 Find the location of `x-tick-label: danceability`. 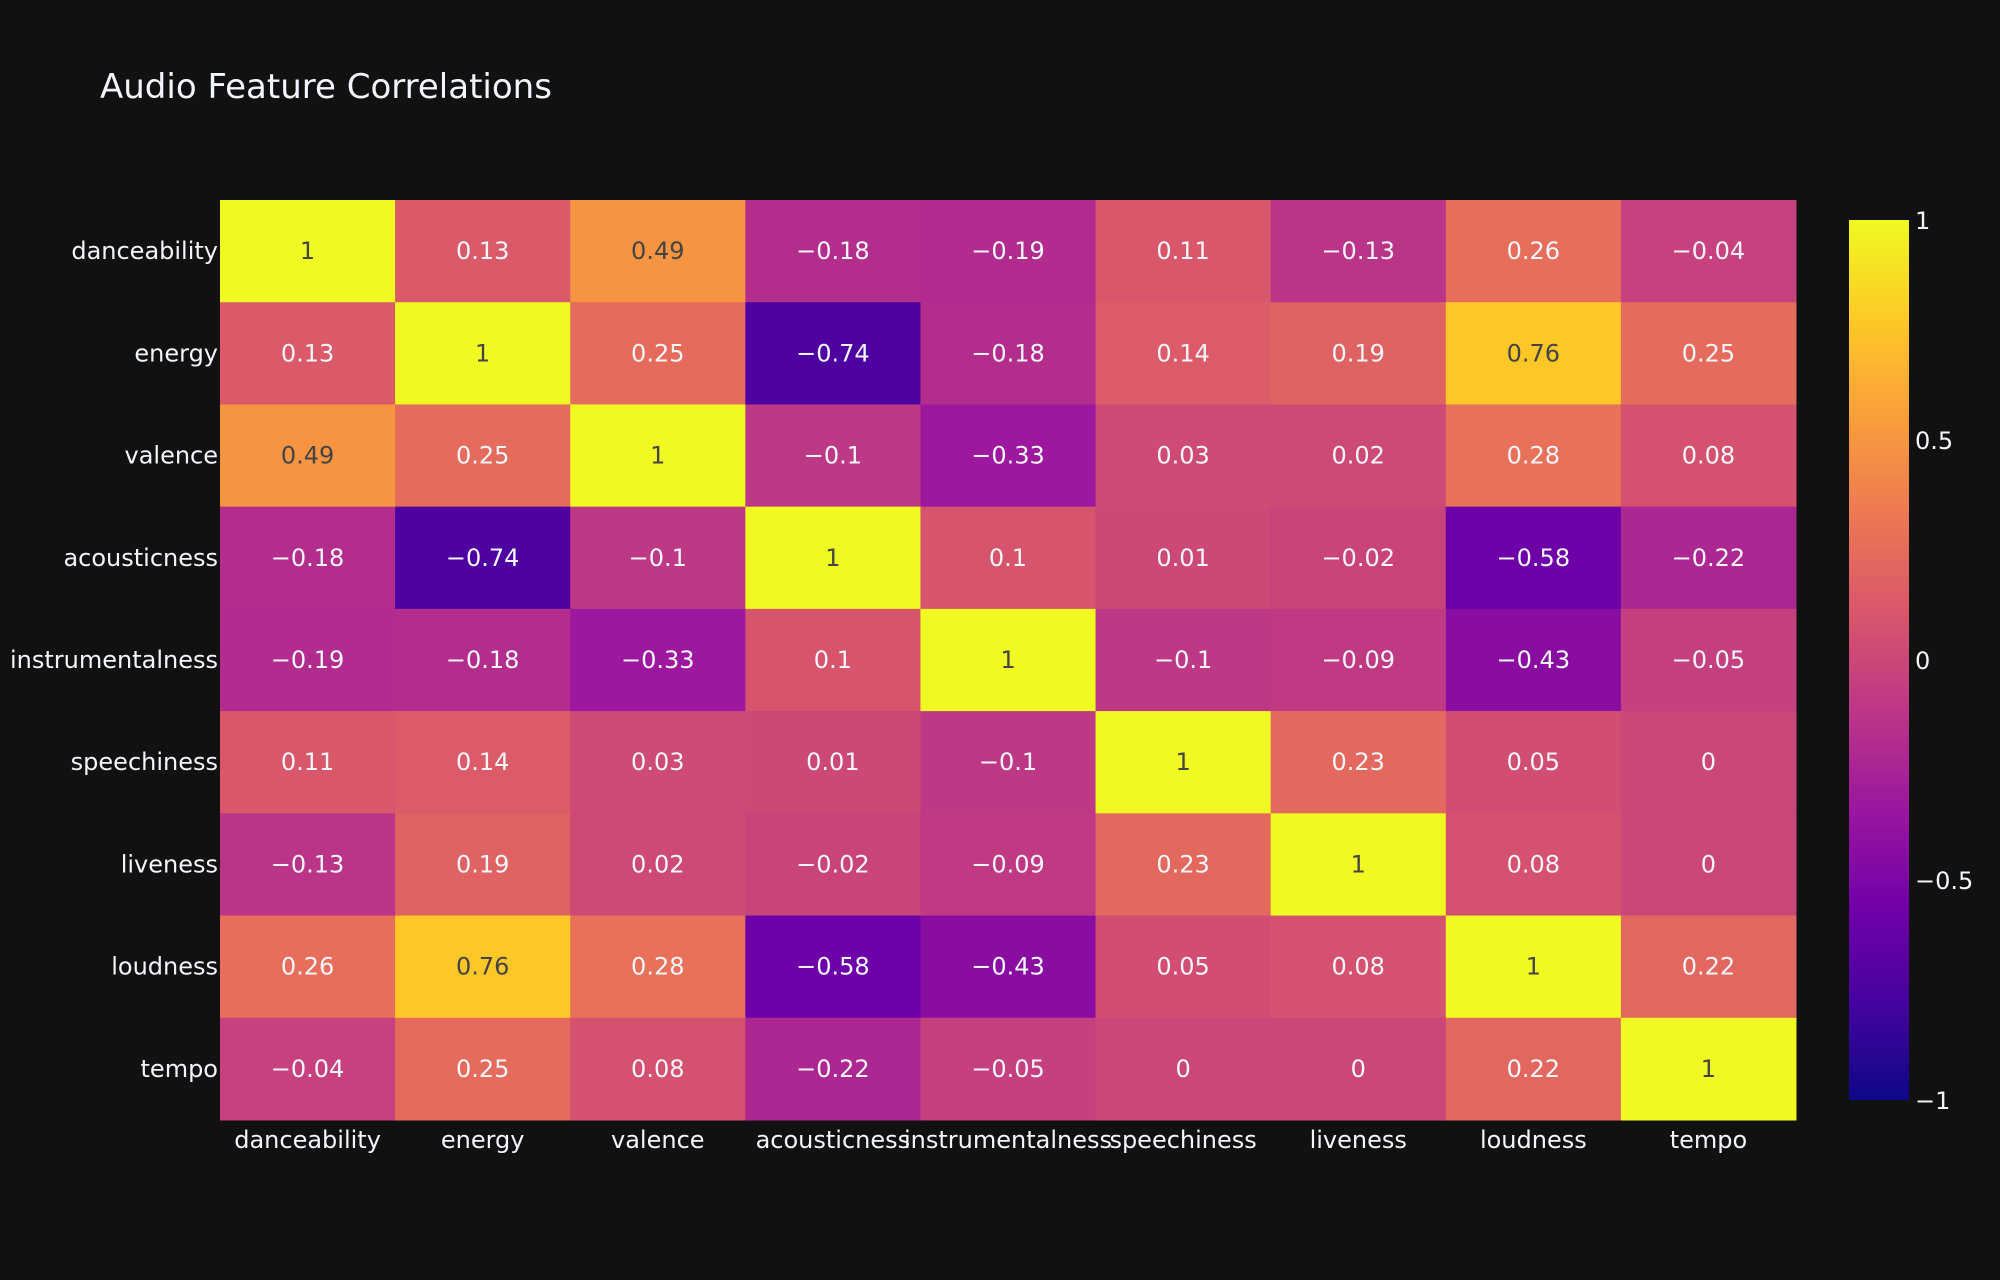

x-tick-label: danceability is located at coordinates (307, 1140).